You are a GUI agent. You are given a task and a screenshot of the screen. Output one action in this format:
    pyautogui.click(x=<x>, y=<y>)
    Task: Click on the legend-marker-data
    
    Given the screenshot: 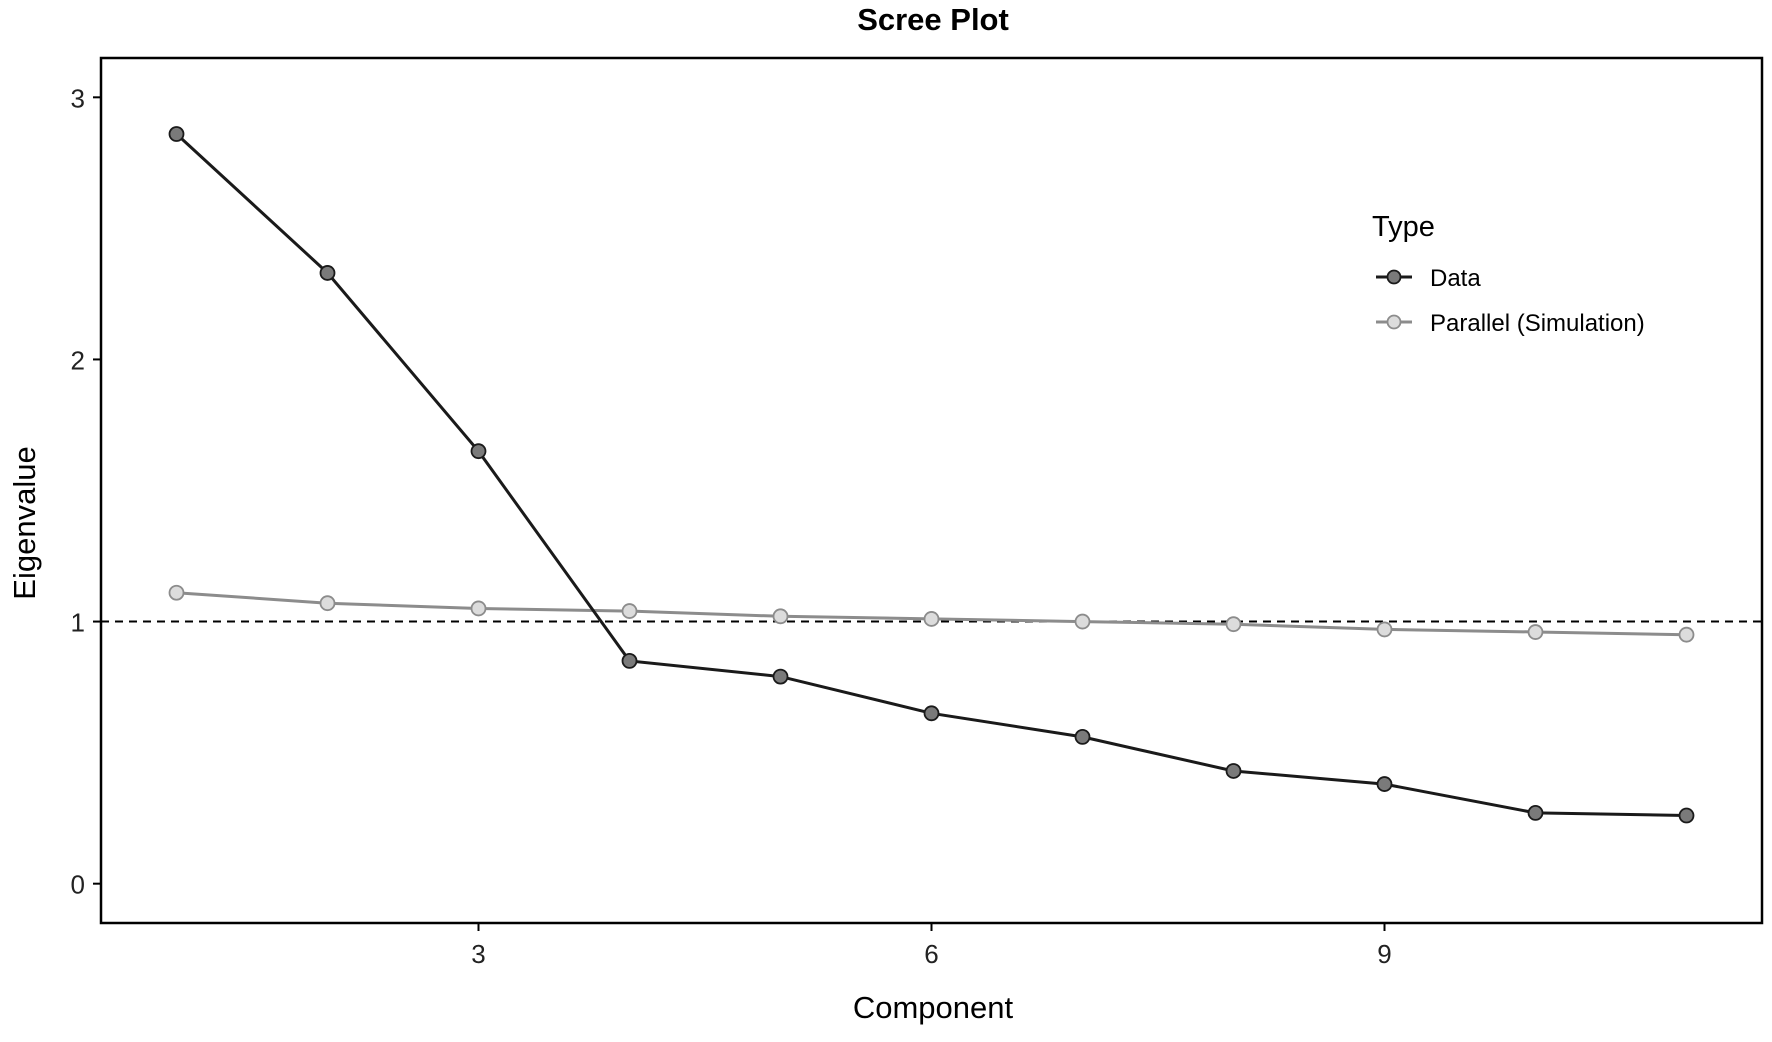 What is the action you would take?
    pyautogui.click(x=1394, y=277)
    